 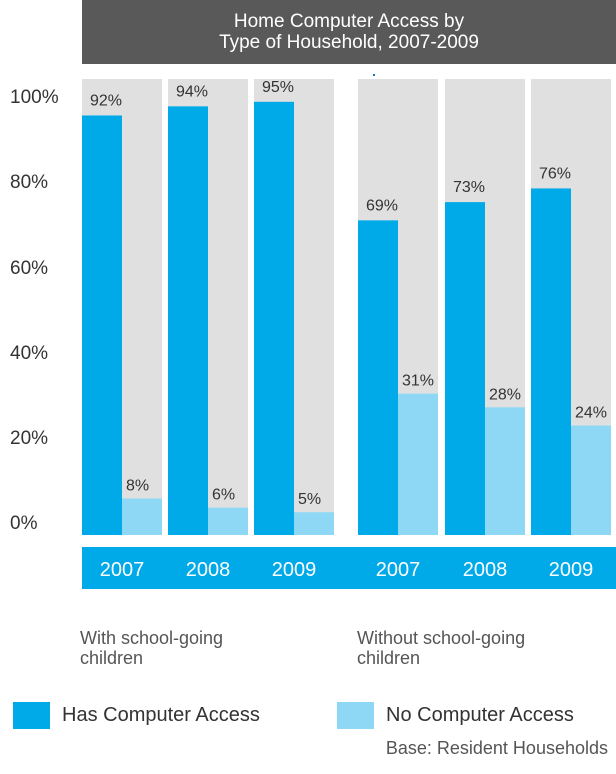 What do you see at coordinates (137, 486) in the screenshot?
I see `data-label-no-access: 8%` at bounding box center [137, 486].